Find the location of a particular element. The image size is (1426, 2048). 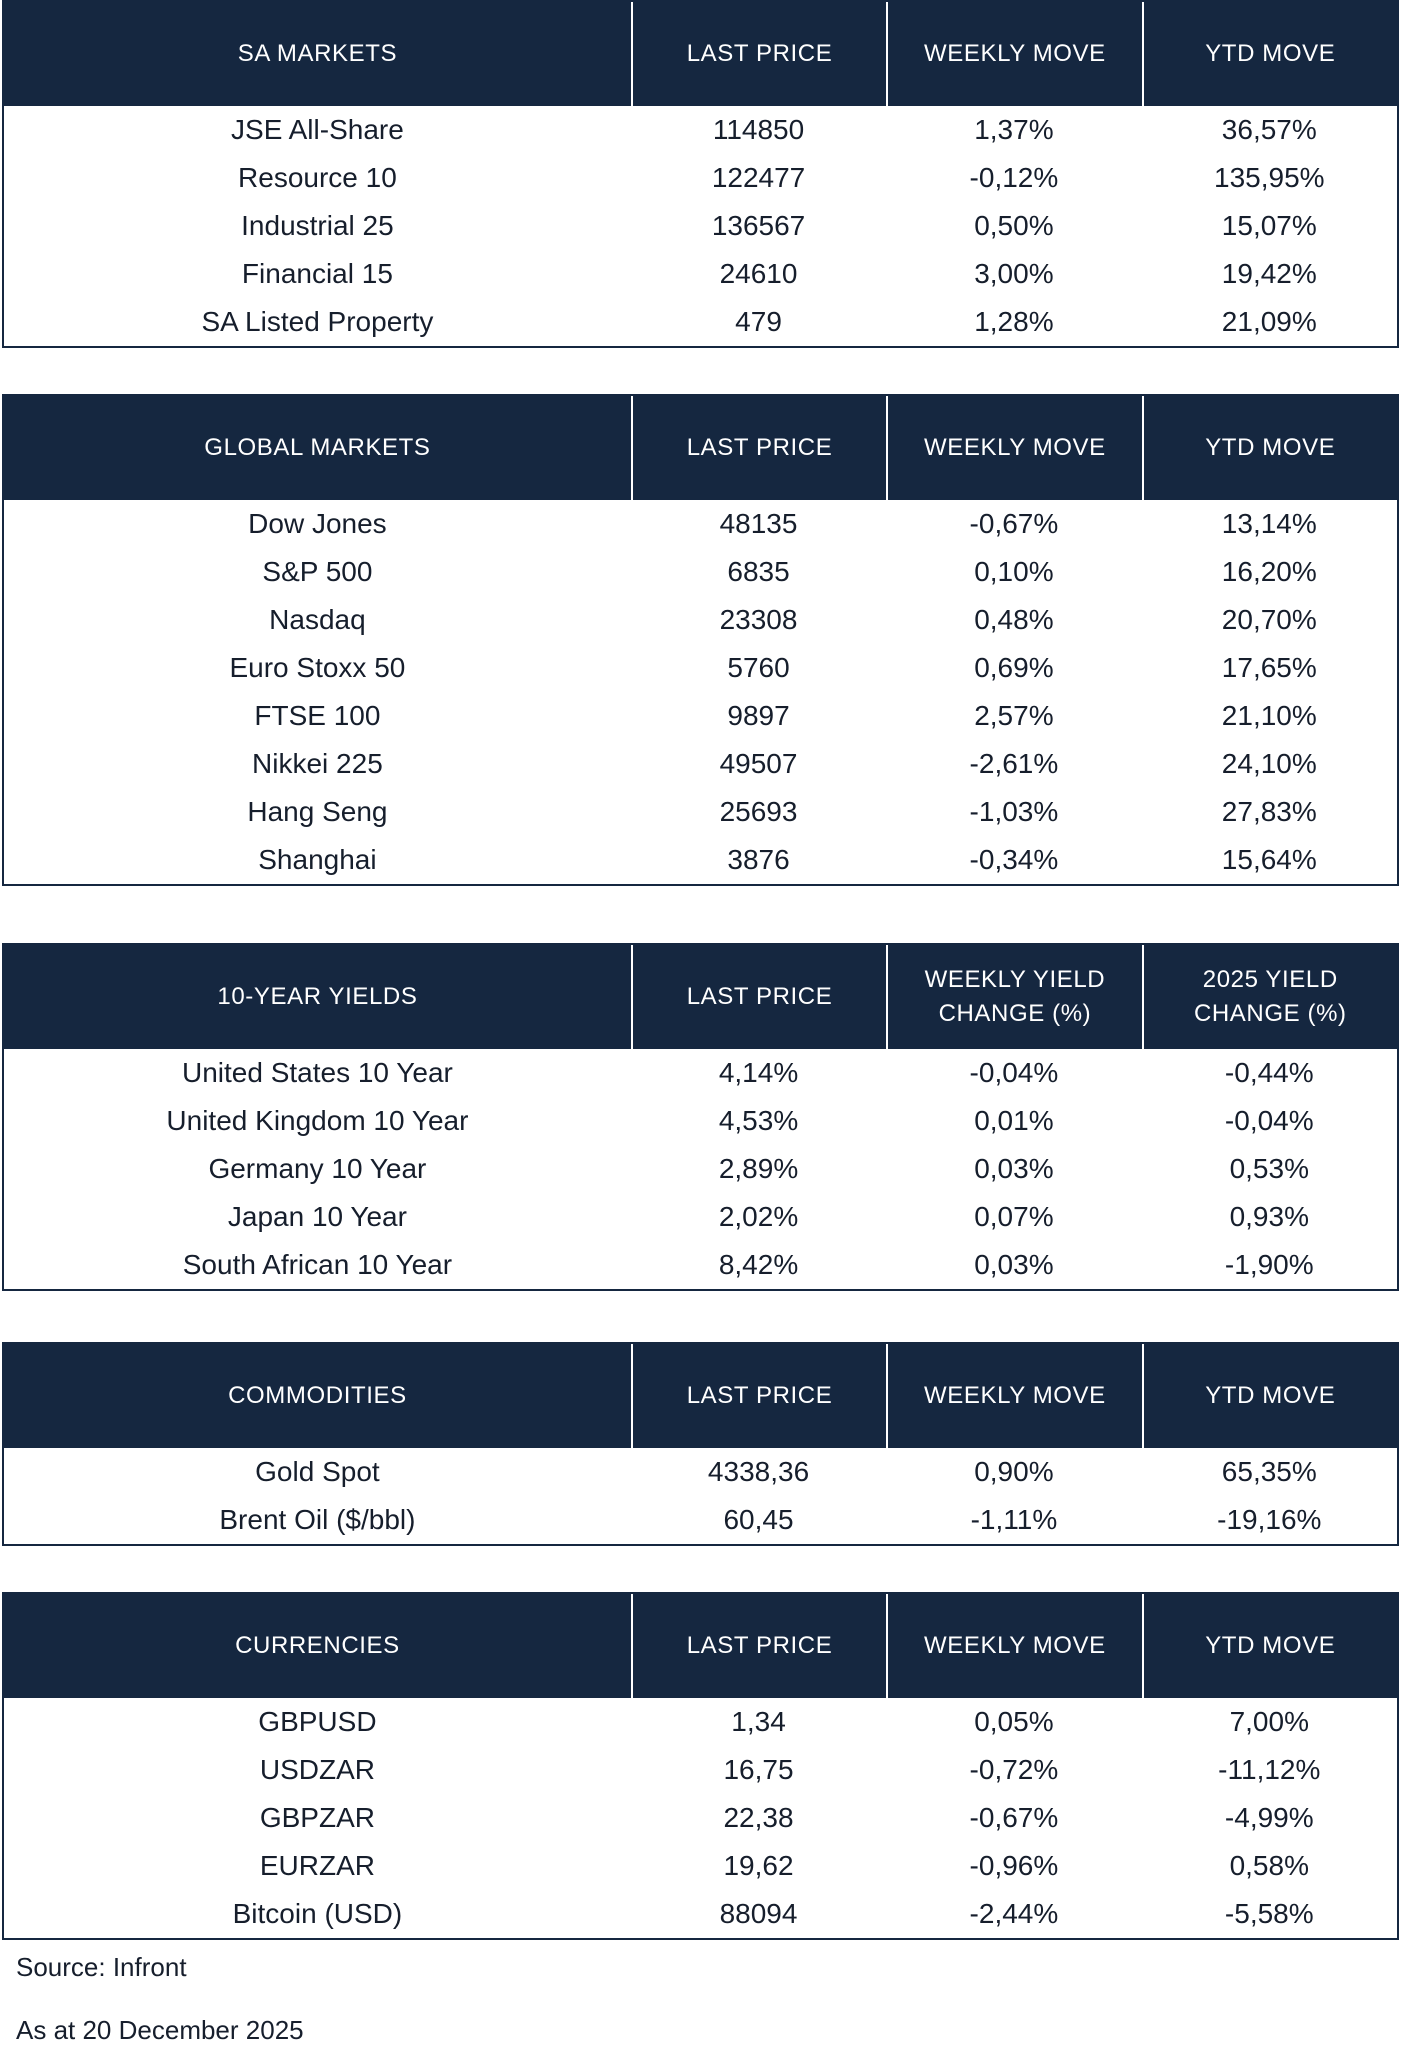

ytd-move-cell: -0,44% is located at coordinates (1269, 1072).